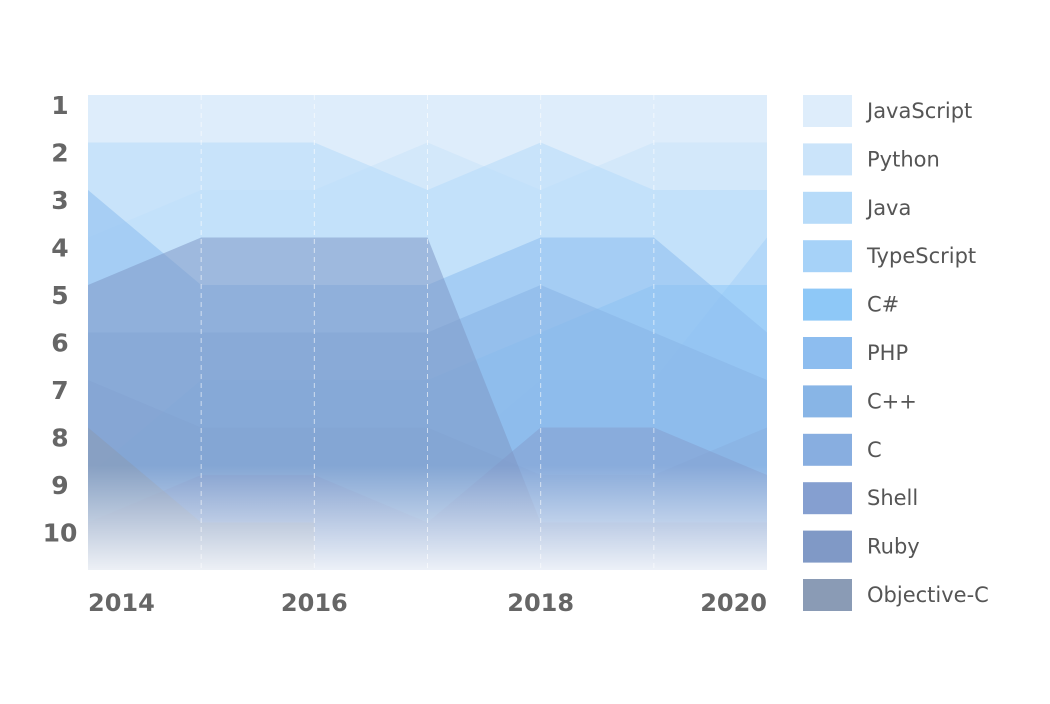 This screenshot has width=1050, height=704. I want to click on y-tick-label: 8, so click(59, 437).